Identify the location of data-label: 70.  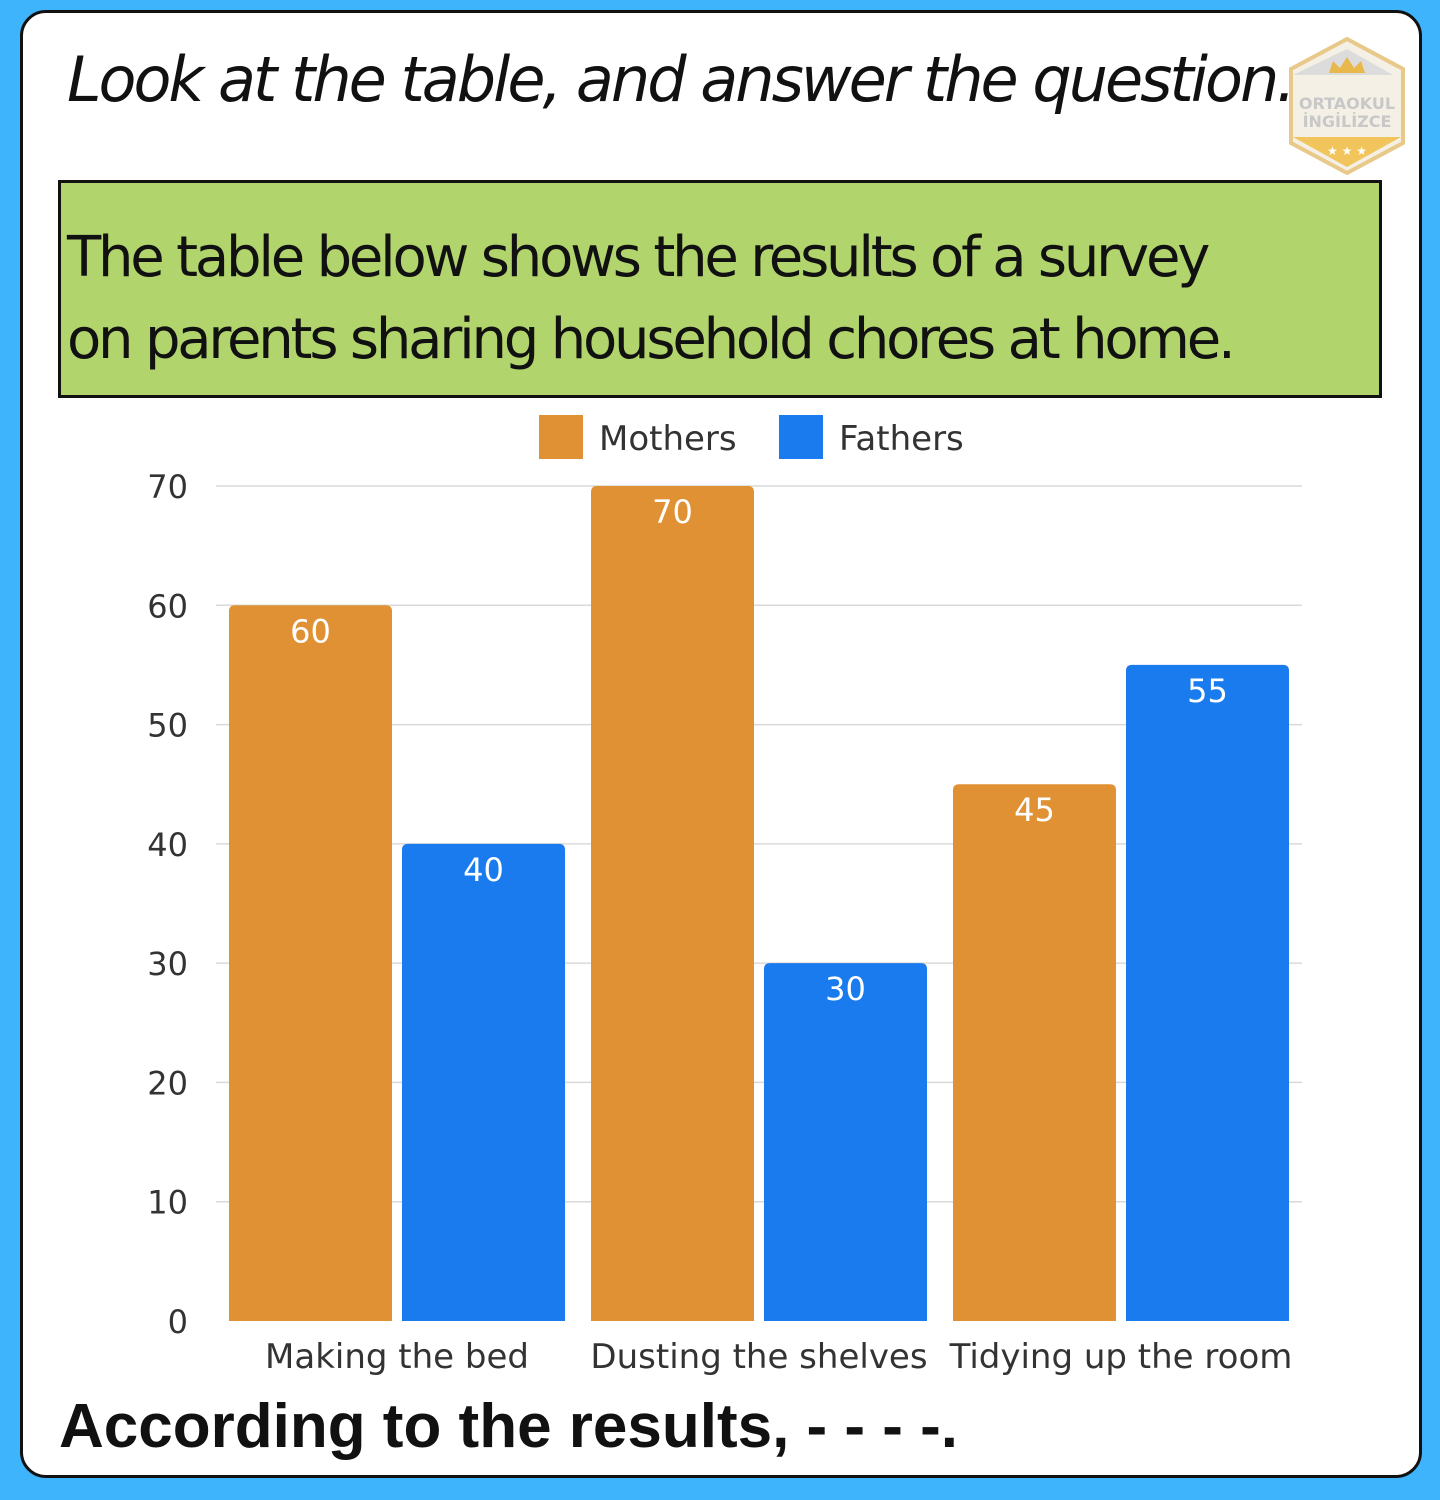
(672, 512).